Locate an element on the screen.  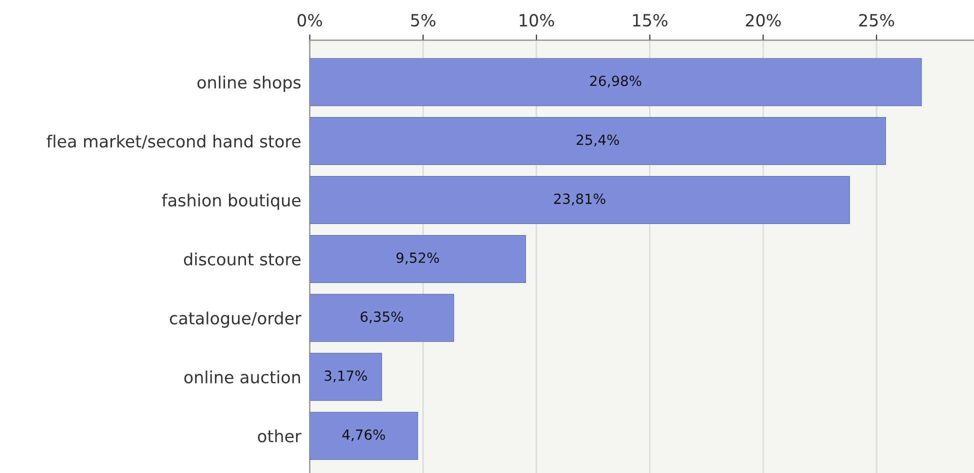
x-tick-label: 25% is located at coordinates (876, 20).